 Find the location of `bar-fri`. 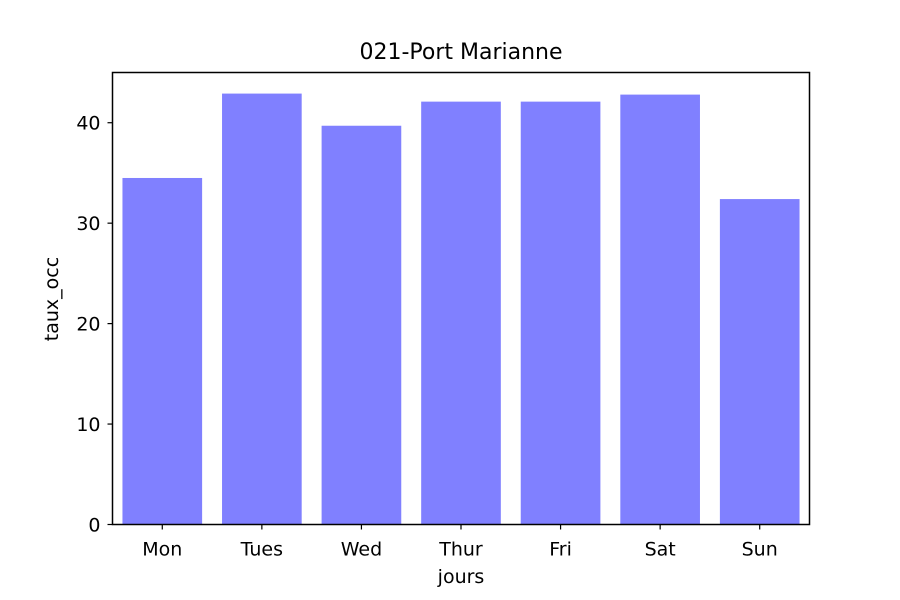

bar-fri is located at coordinates (560, 313).